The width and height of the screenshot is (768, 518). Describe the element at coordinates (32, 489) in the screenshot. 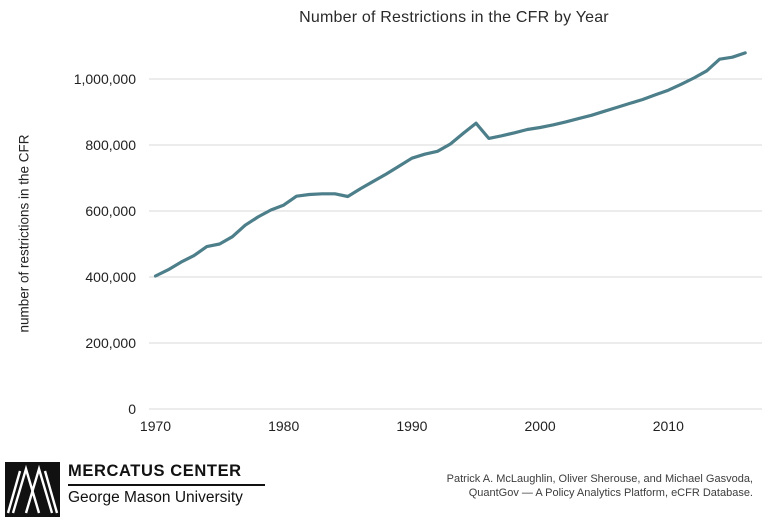

I see `mercatus-logo-icon` at that location.